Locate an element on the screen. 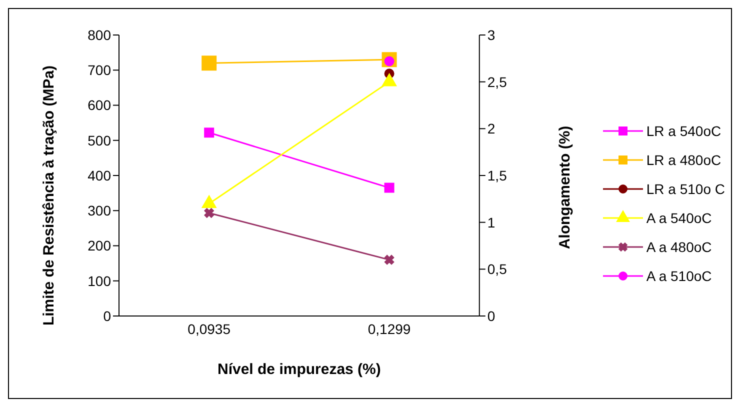 Image resolution: width=740 pixels, height=407 pixels. y-tick-label: 600 is located at coordinates (100, 105).